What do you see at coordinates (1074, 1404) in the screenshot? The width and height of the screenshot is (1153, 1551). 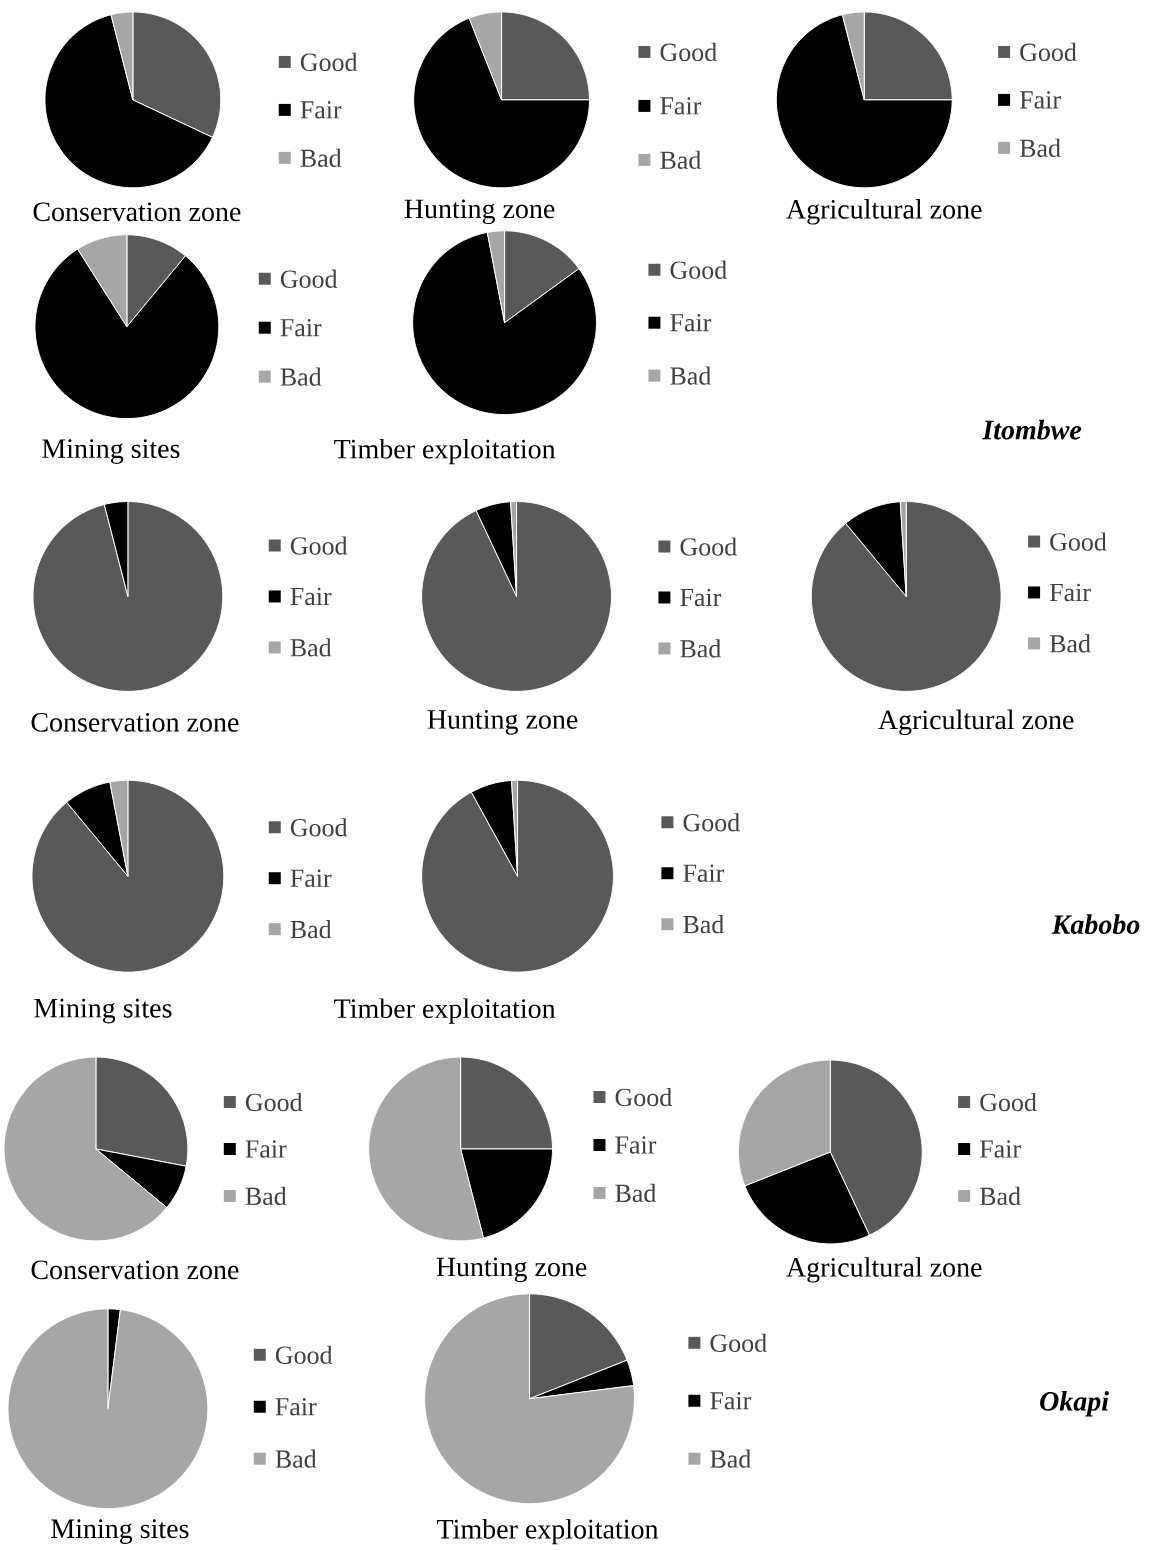 I see `text: Okapi` at bounding box center [1074, 1404].